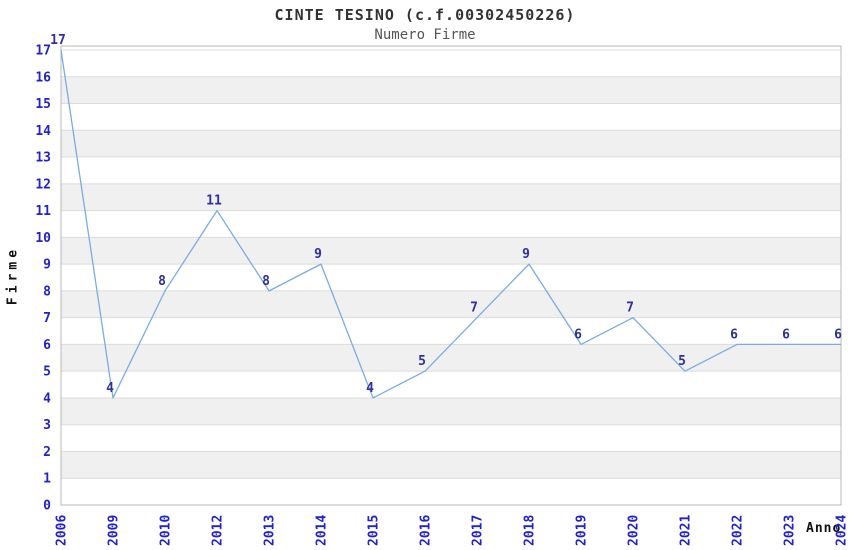 Image resolution: width=850 pixels, height=550 pixels. What do you see at coordinates (47, 291) in the screenshot?
I see `y-tick-label: 8` at bounding box center [47, 291].